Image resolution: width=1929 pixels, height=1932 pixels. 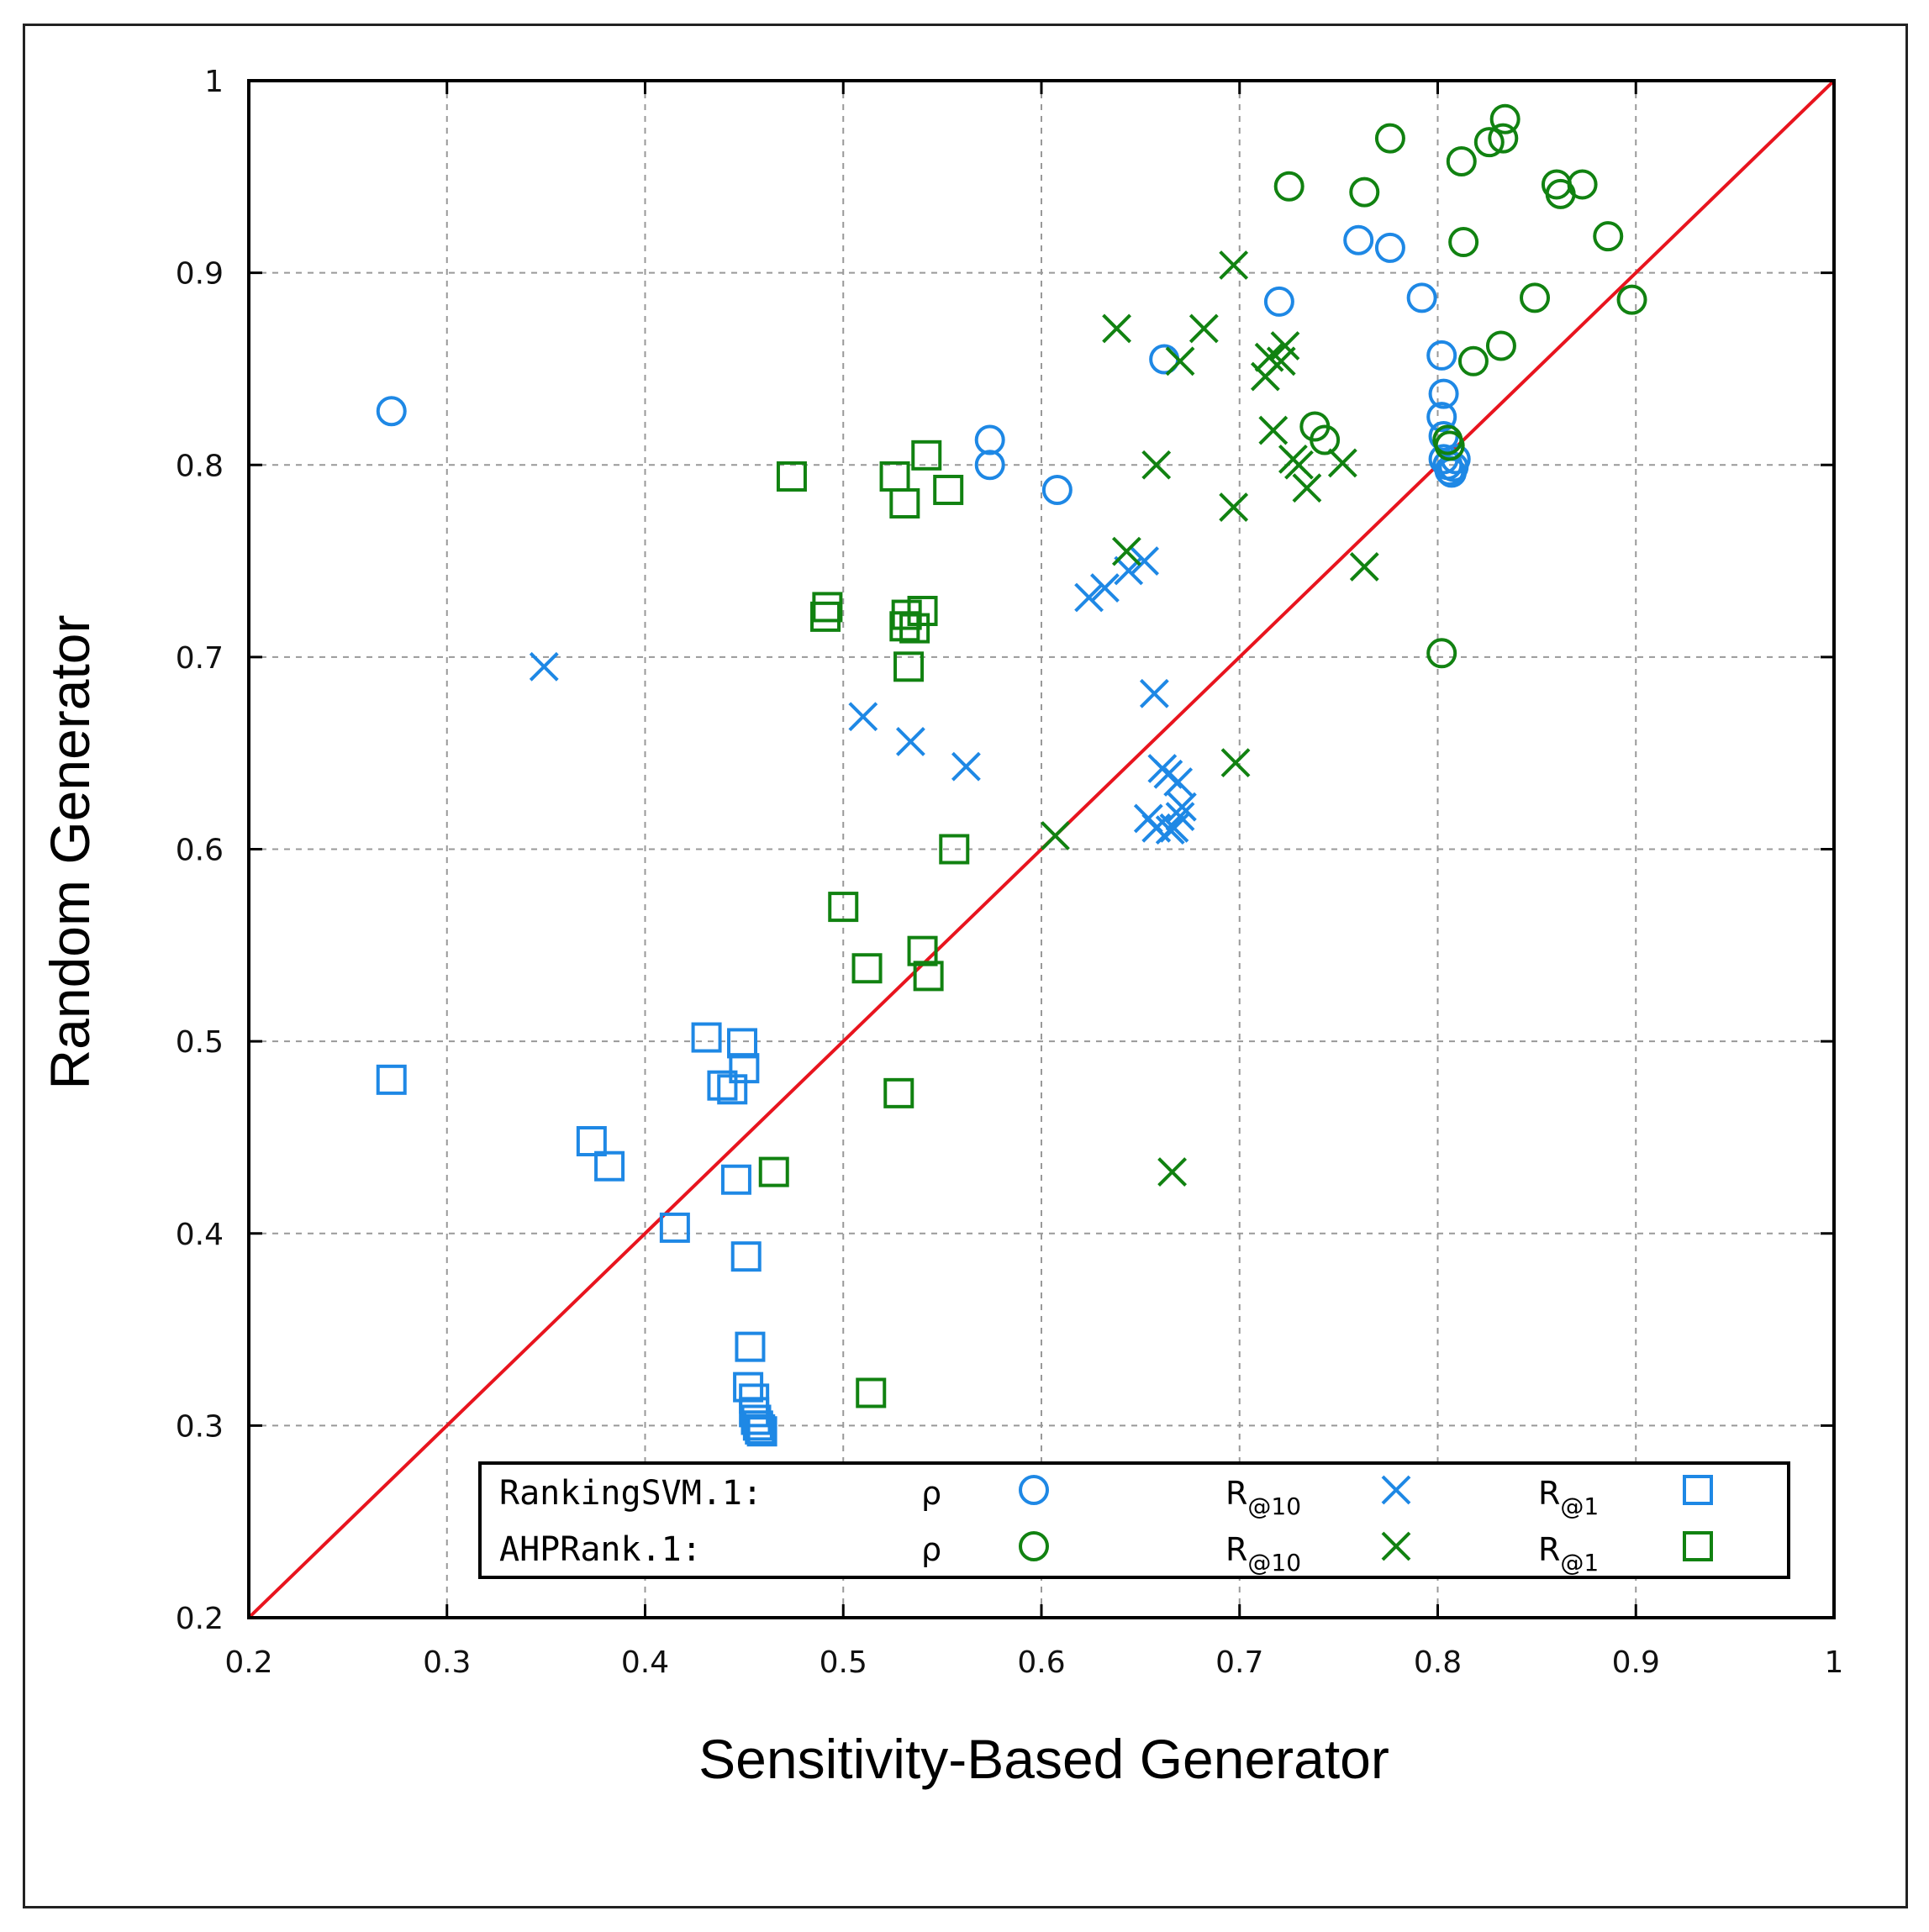 I want to click on y-tick-label: 0.5, so click(x=200, y=1042).